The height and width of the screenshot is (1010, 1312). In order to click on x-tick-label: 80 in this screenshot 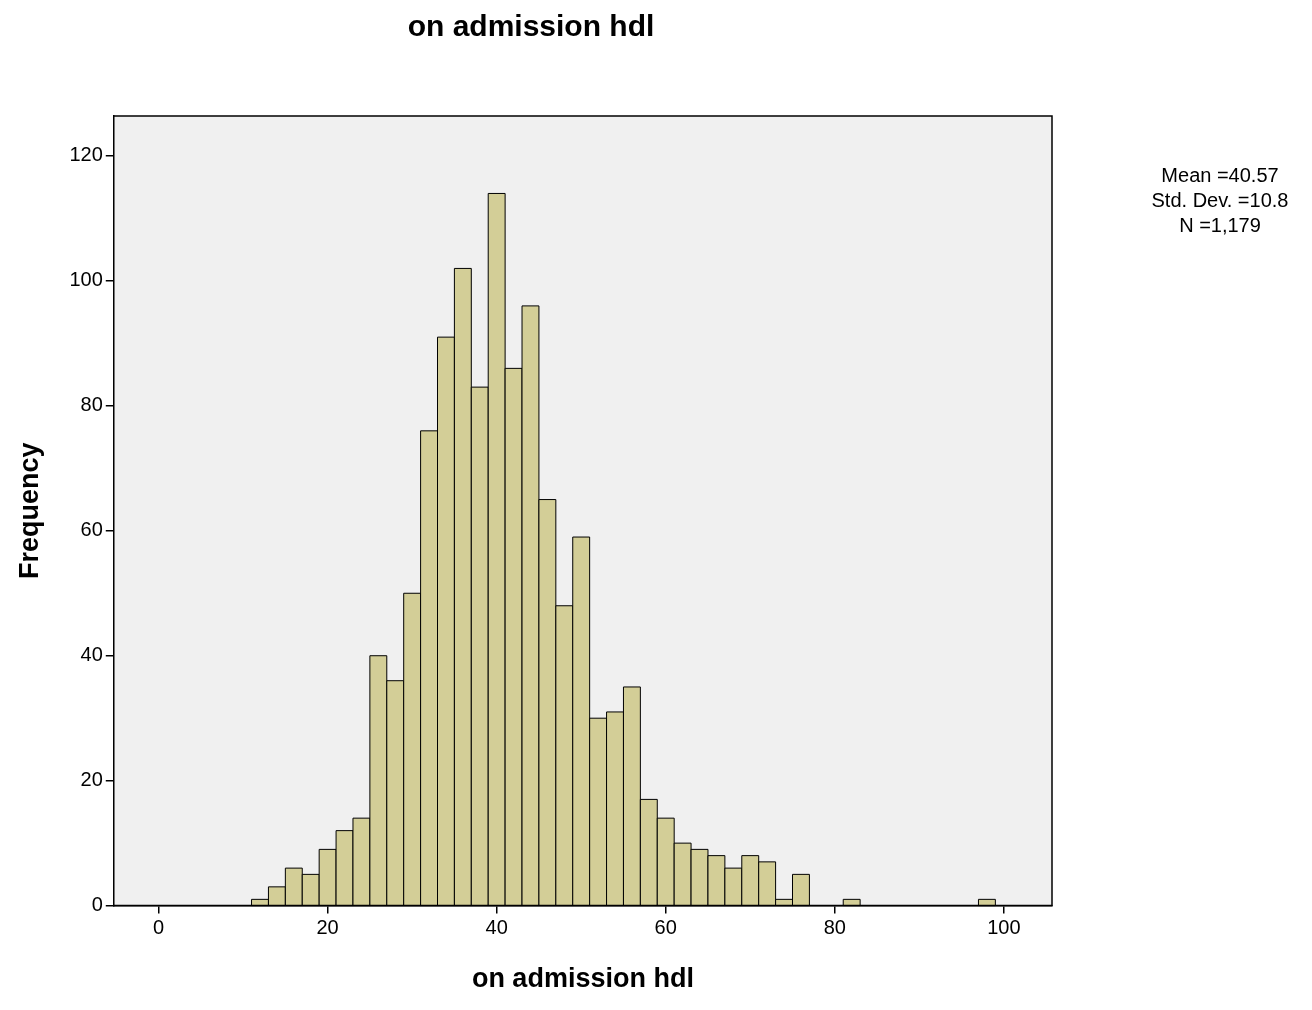, I will do `click(834, 927)`.